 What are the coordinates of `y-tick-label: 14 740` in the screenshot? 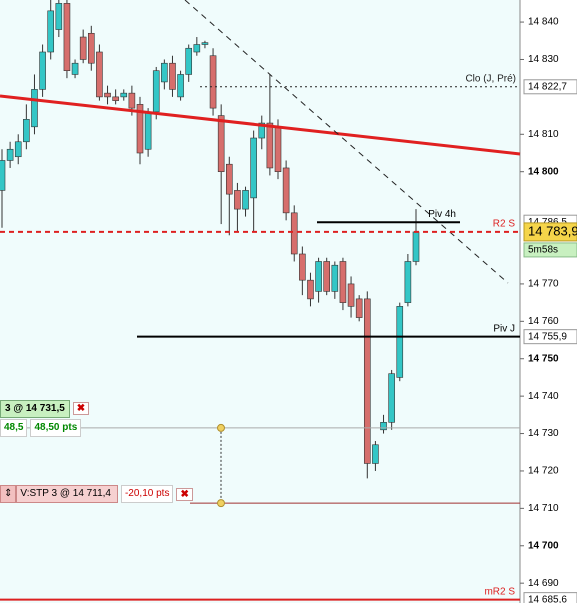 It's located at (543, 396).